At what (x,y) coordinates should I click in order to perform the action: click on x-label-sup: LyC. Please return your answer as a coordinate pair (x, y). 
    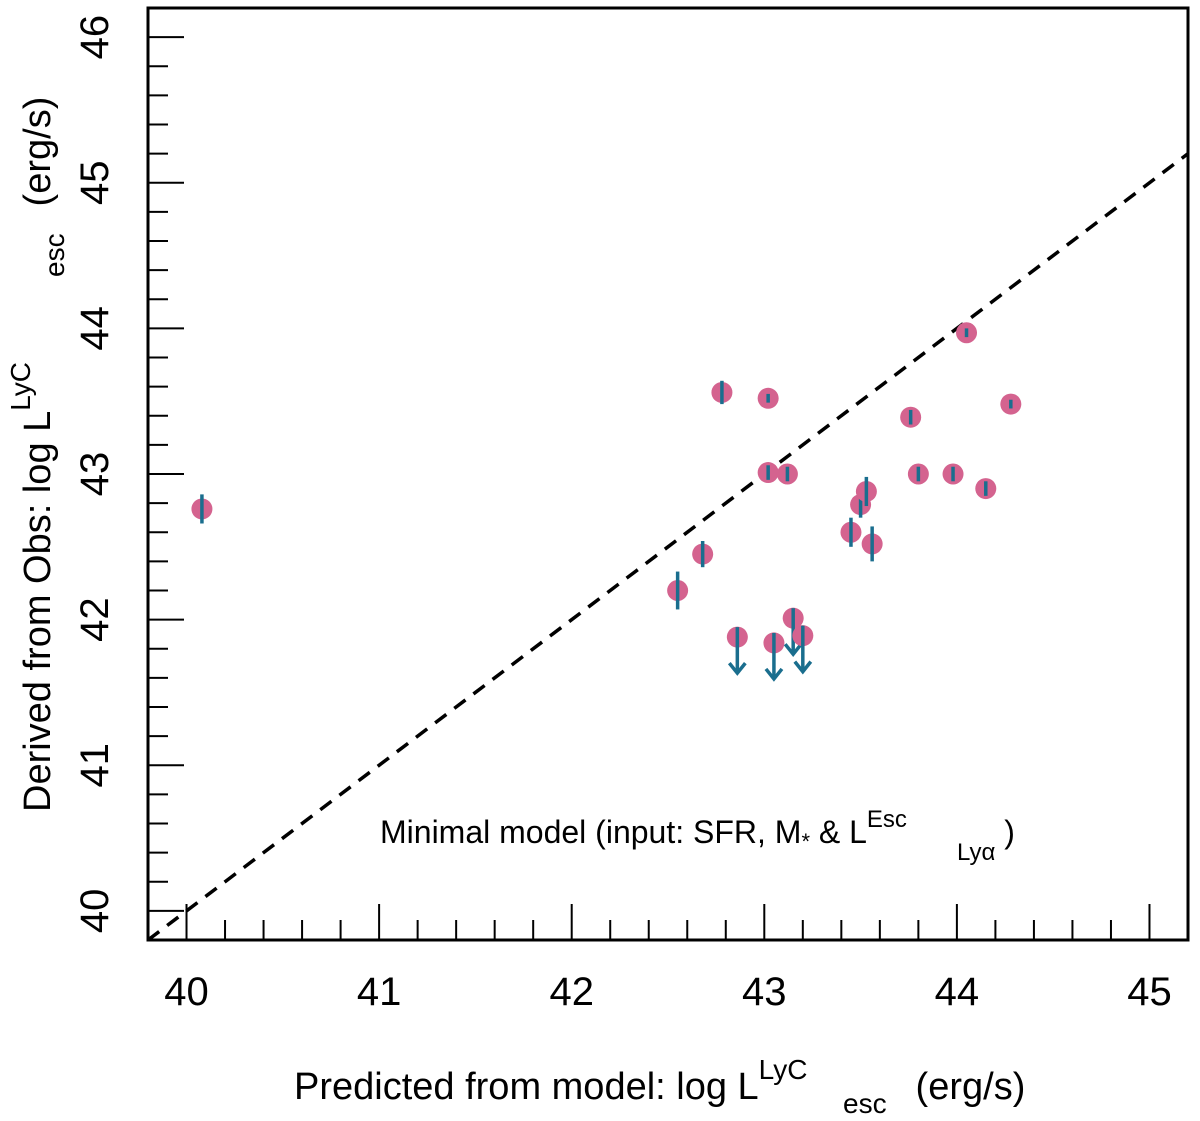
    Looking at the image, I should click on (783, 1069).